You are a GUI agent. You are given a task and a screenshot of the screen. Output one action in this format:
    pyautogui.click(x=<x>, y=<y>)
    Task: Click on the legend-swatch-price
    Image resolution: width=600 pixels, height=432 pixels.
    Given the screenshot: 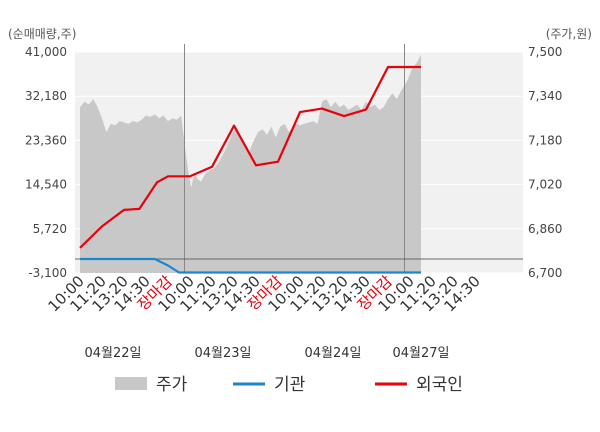 What is the action you would take?
    pyautogui.click(x=131, y=383)
    